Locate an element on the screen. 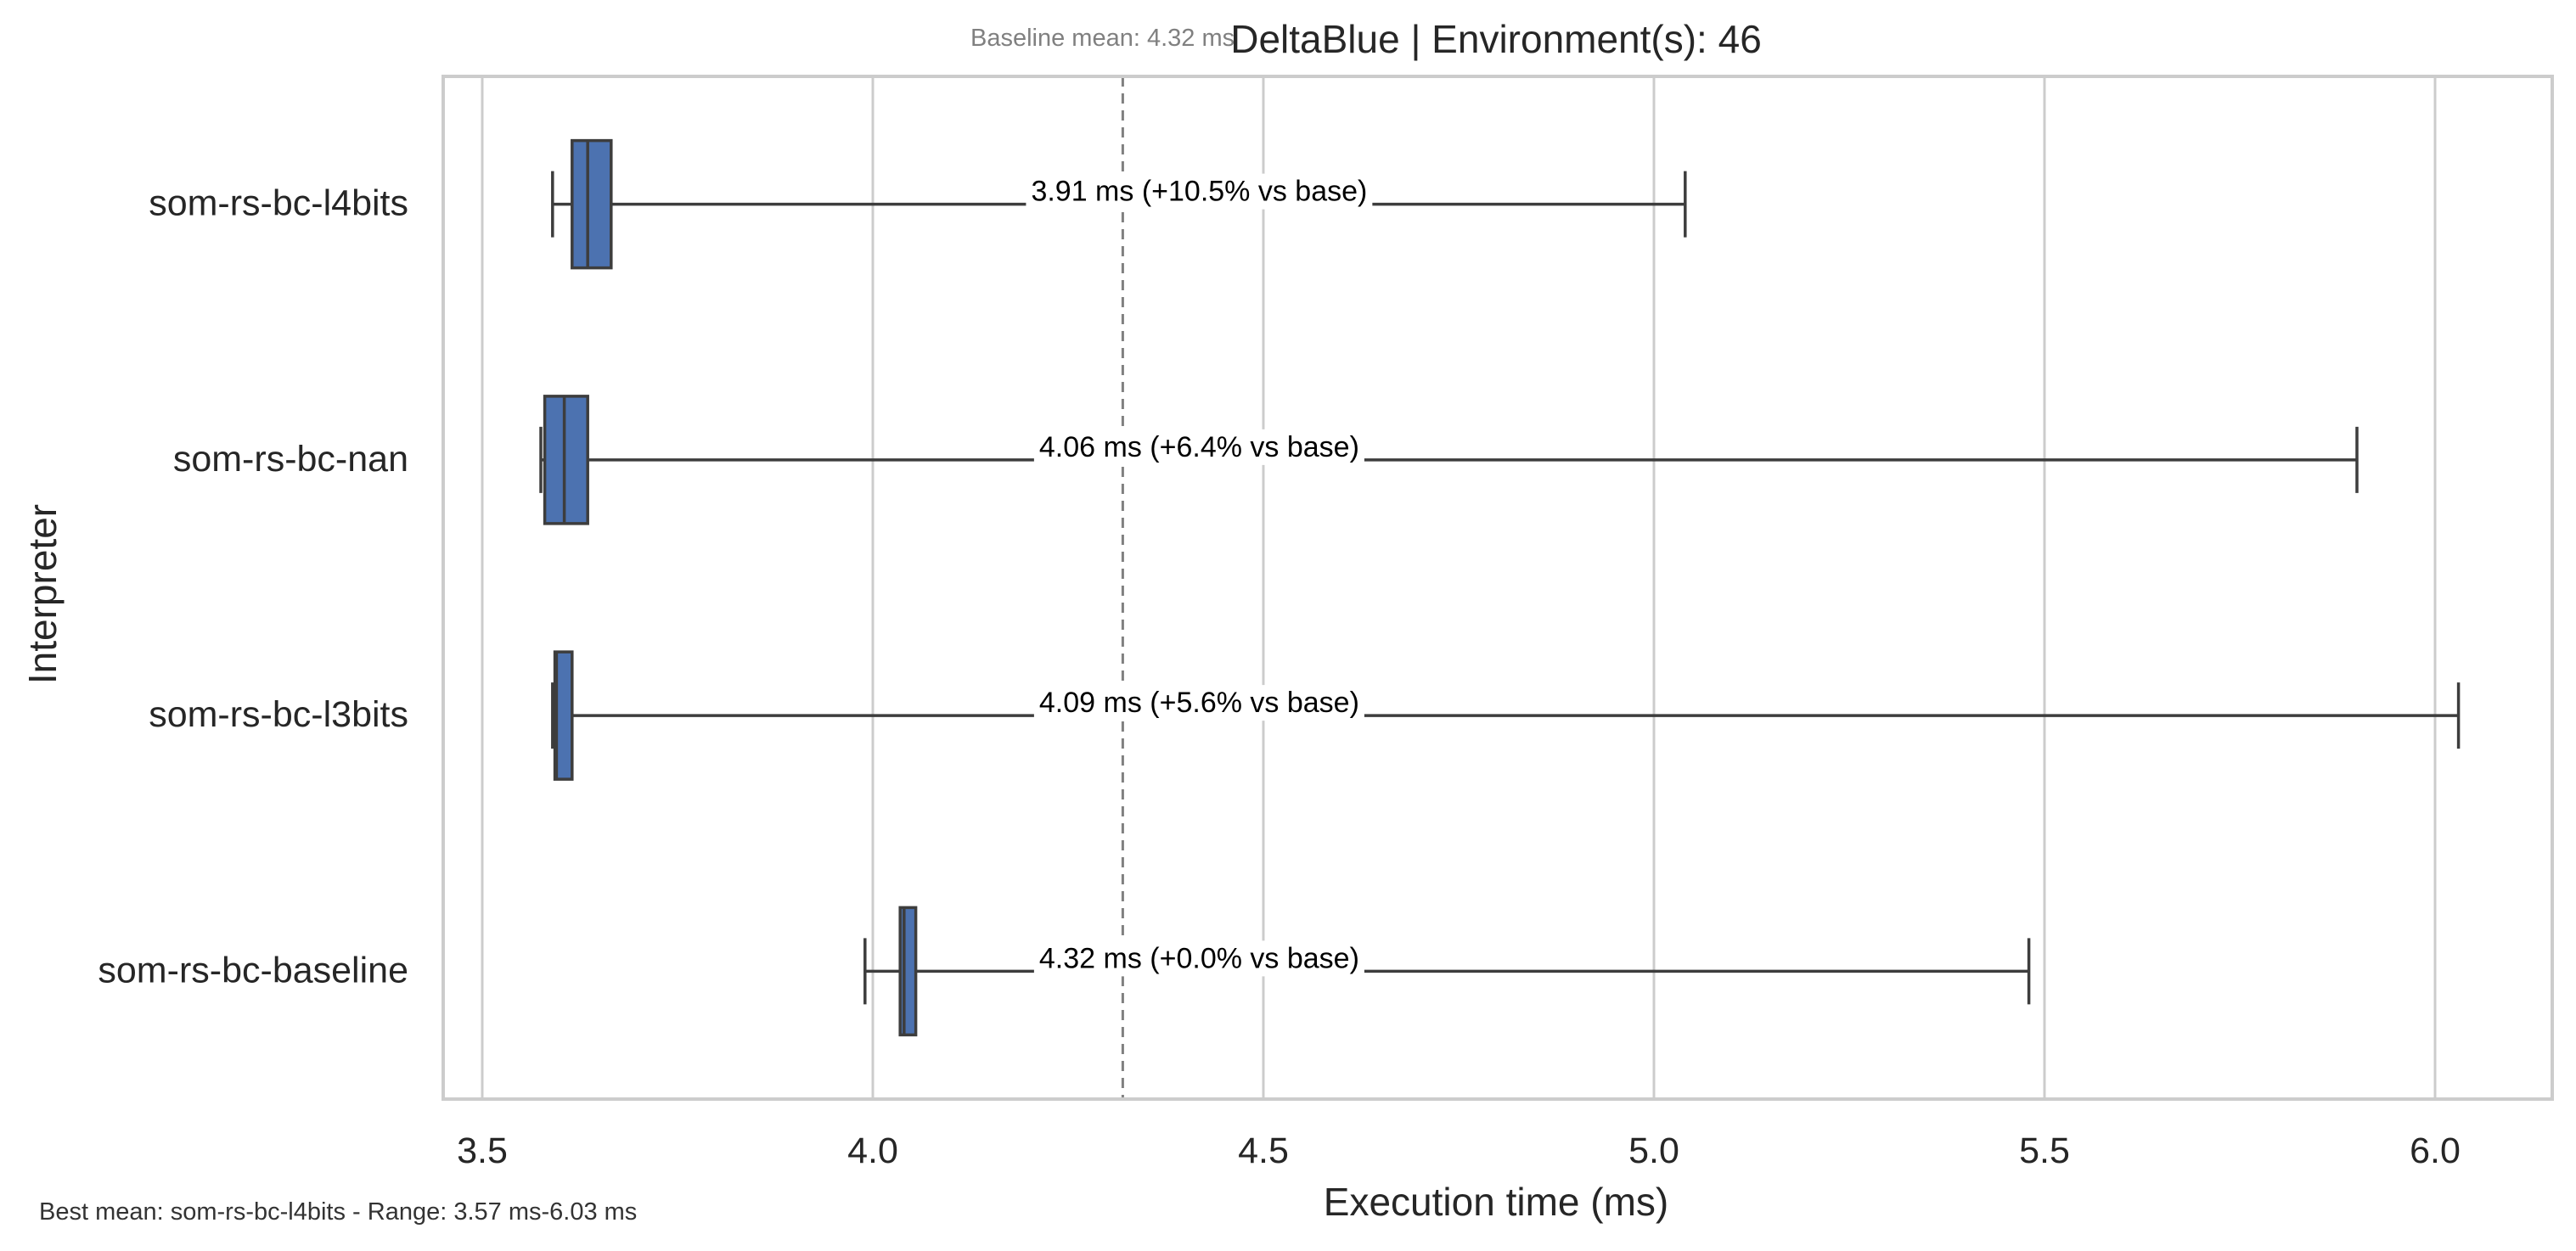  mean-annotation: 4.32 ms (+0.0% vs base) is located at coordinates (1199, 958).